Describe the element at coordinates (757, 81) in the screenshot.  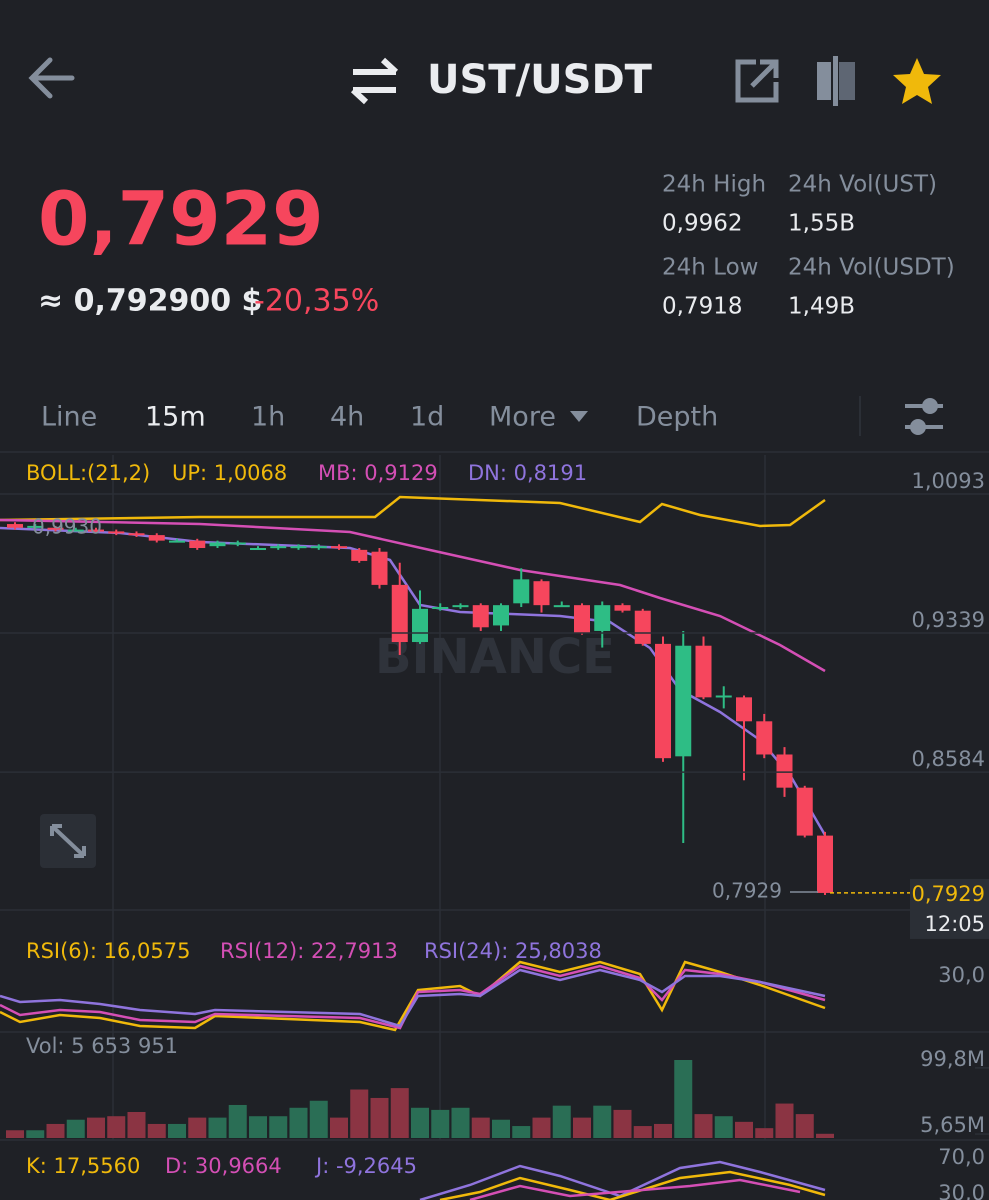
I see `share-icon` at that location.